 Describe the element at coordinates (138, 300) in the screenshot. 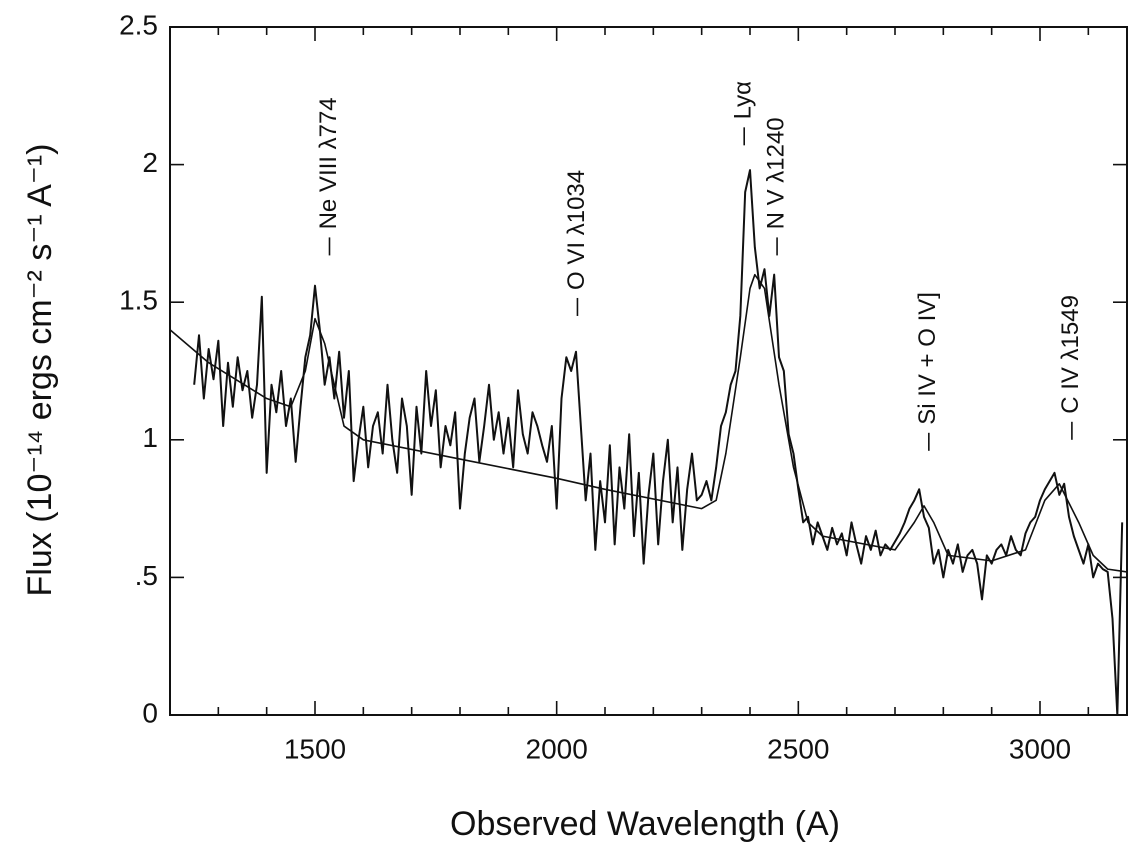

I see `y-tick-label: 1.5` at that location.